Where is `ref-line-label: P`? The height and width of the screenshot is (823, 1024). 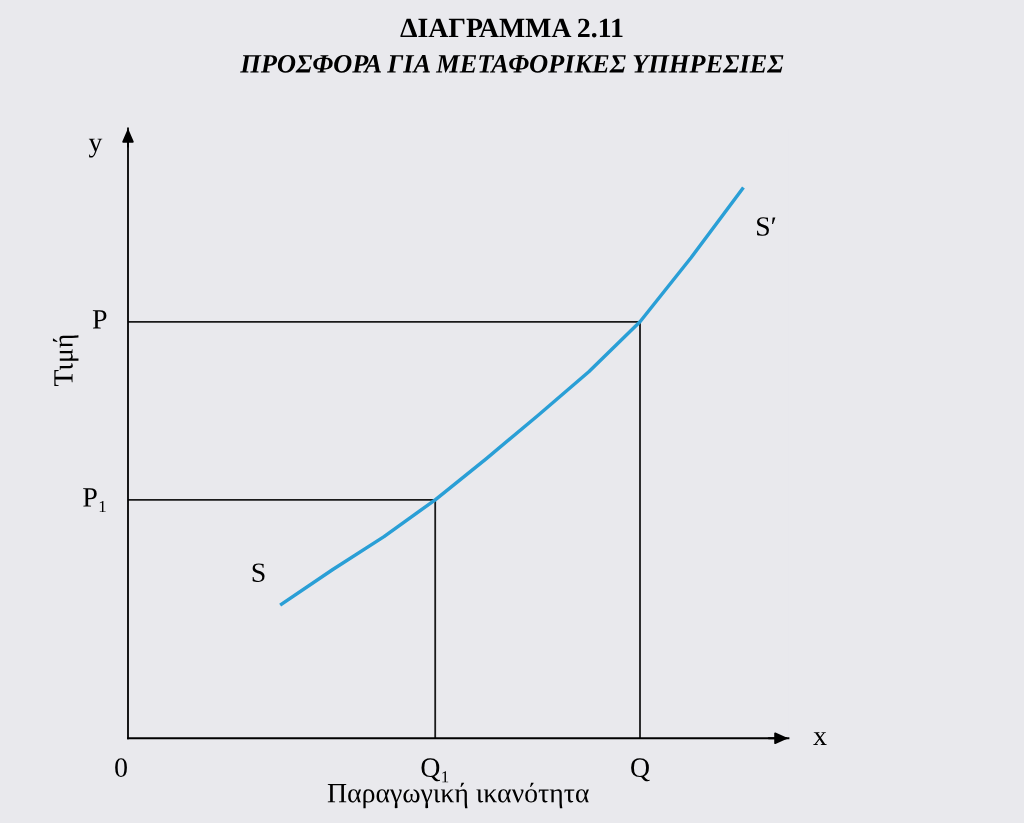
ref-line-label: P is located at coordinates (99, 319).